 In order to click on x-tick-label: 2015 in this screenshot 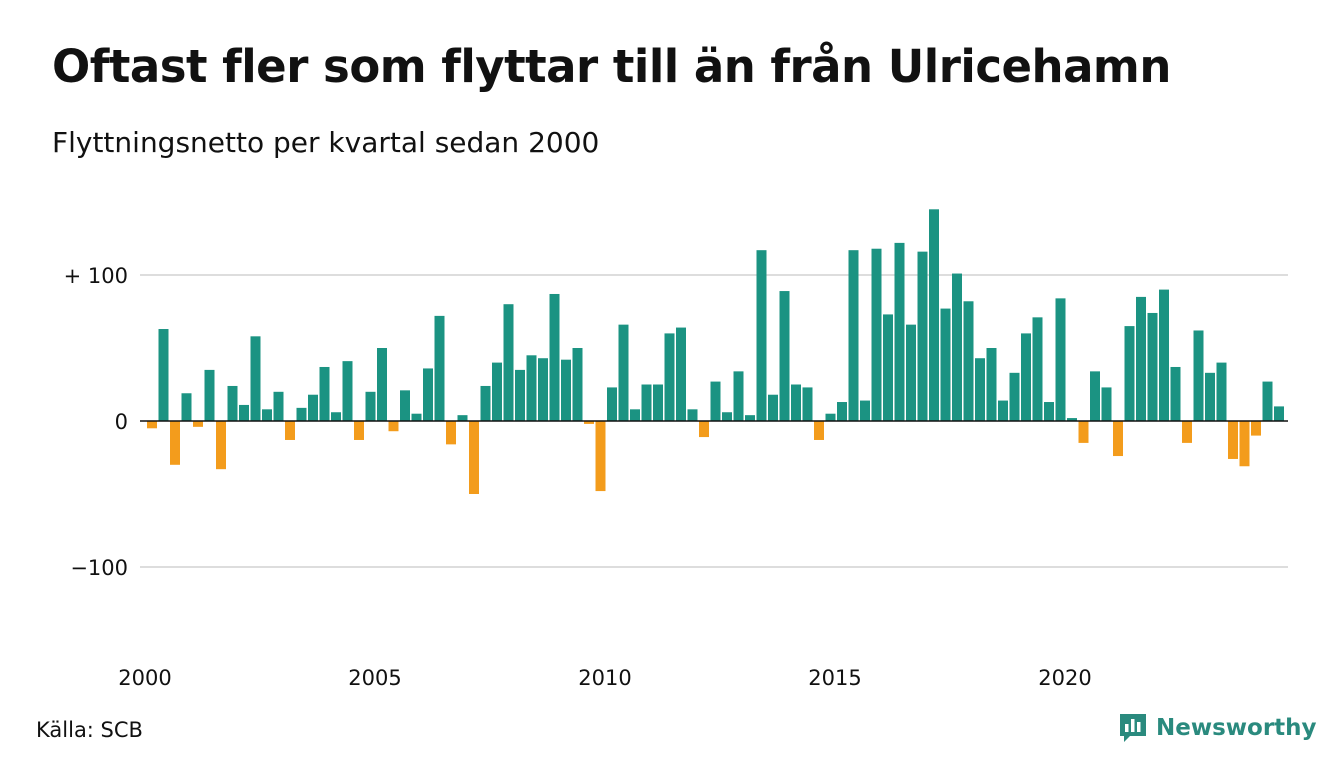, I will do `click(834, 678)`.